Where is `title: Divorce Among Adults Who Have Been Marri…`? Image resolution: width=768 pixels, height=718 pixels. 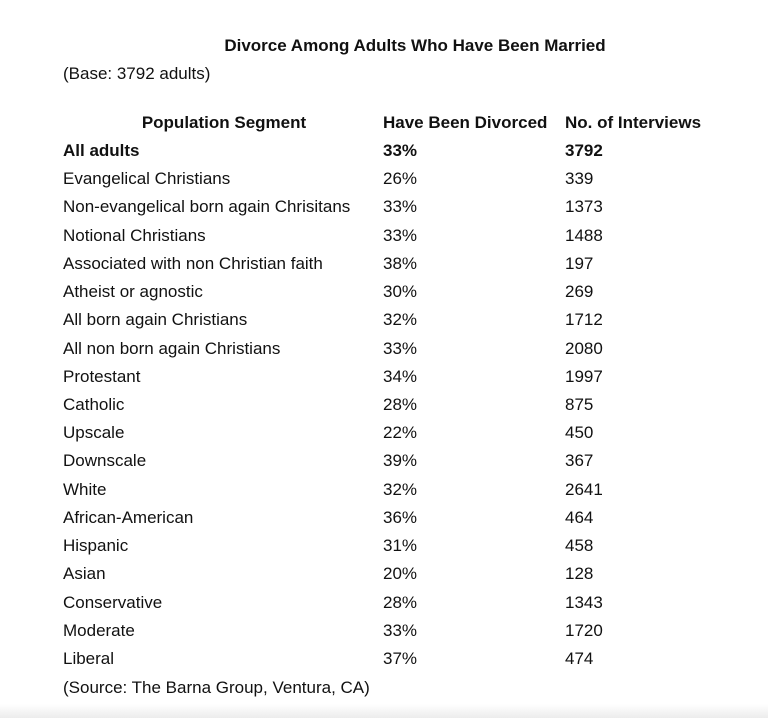 title: Divorce Among Adults Who Have Been Marri… is located at coordinates (415, 45).